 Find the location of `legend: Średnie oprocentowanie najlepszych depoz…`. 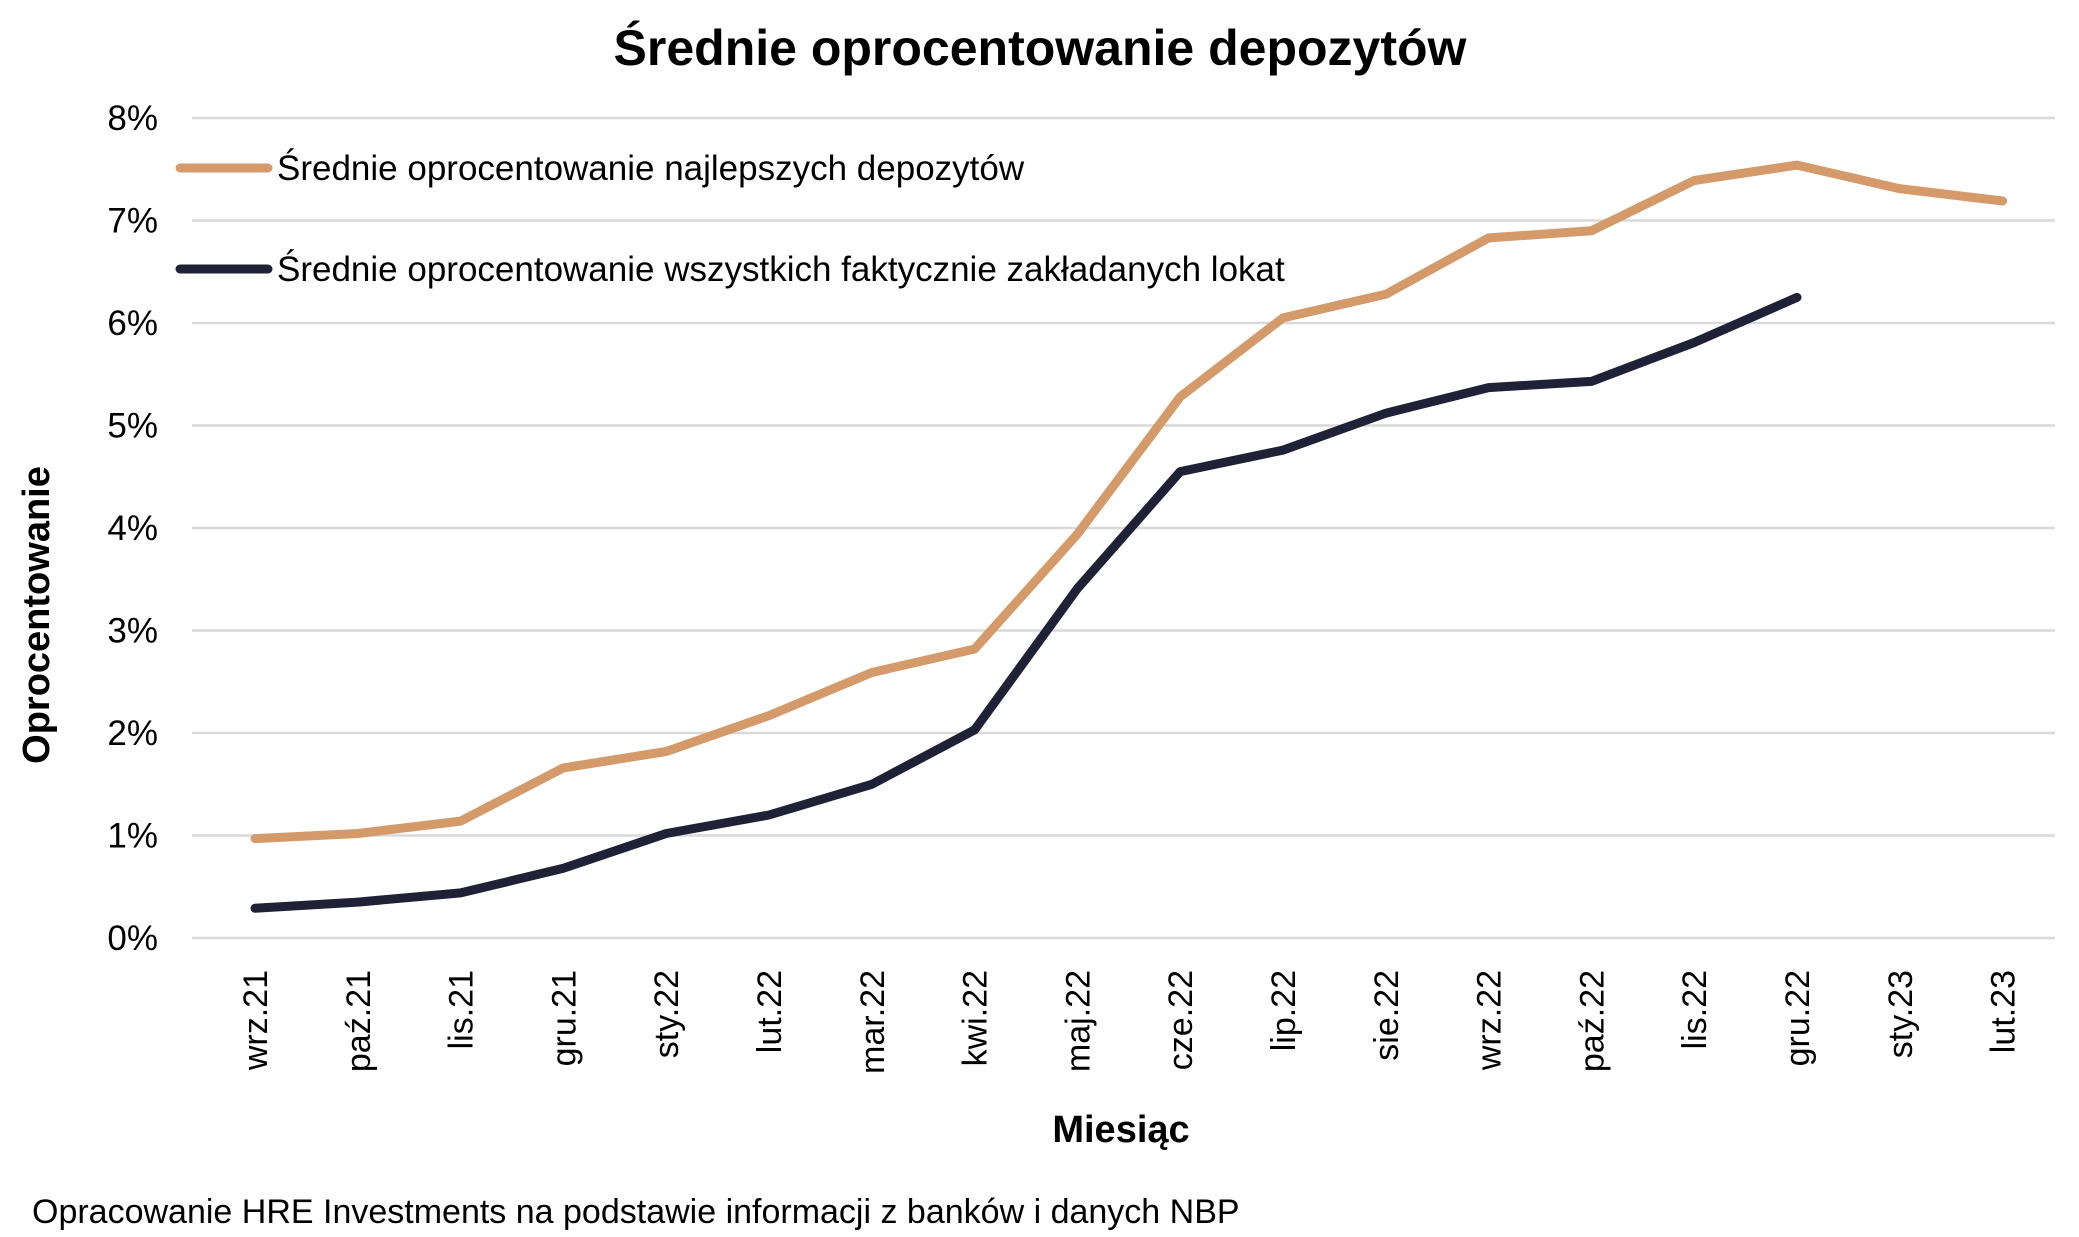

legend: Średnie oprocentowanie najlepszych depoz… is located at coordinates (730, 218).